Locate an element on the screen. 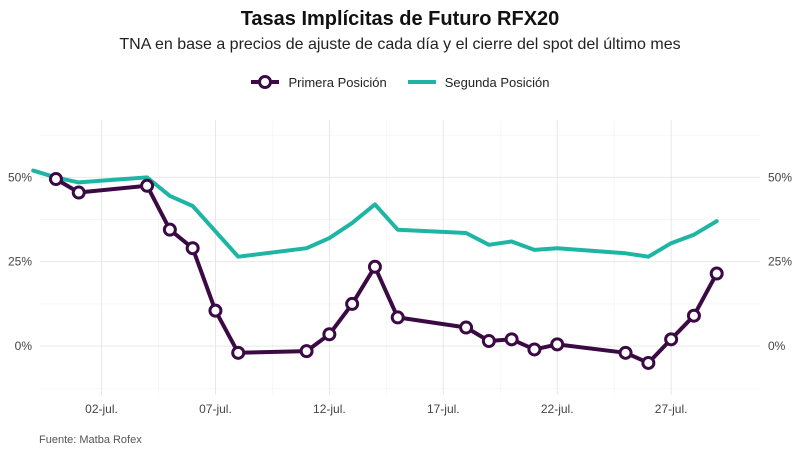  legend: Primera Posición Segunda Posición is located at coordinates (400, 82).